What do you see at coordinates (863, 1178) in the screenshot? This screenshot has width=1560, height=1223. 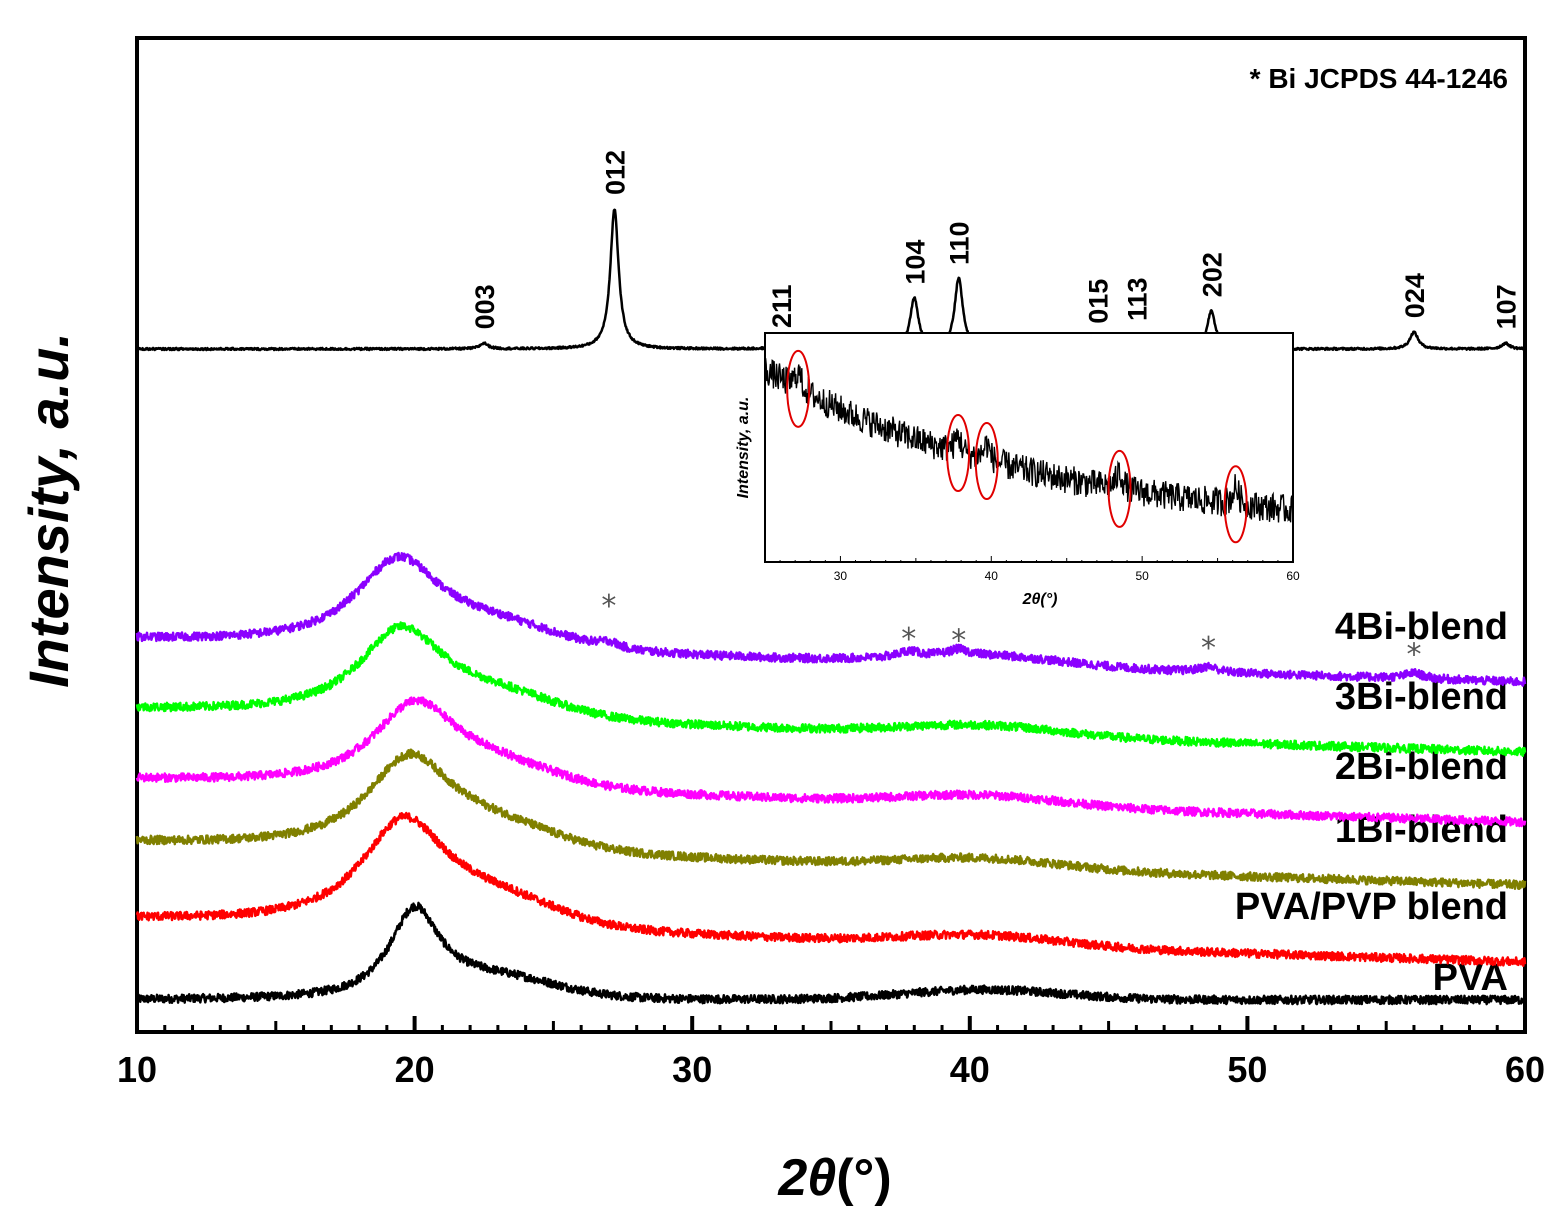 I see `x-axis-label-unit: (°)` at bounding box center [863, 1178].